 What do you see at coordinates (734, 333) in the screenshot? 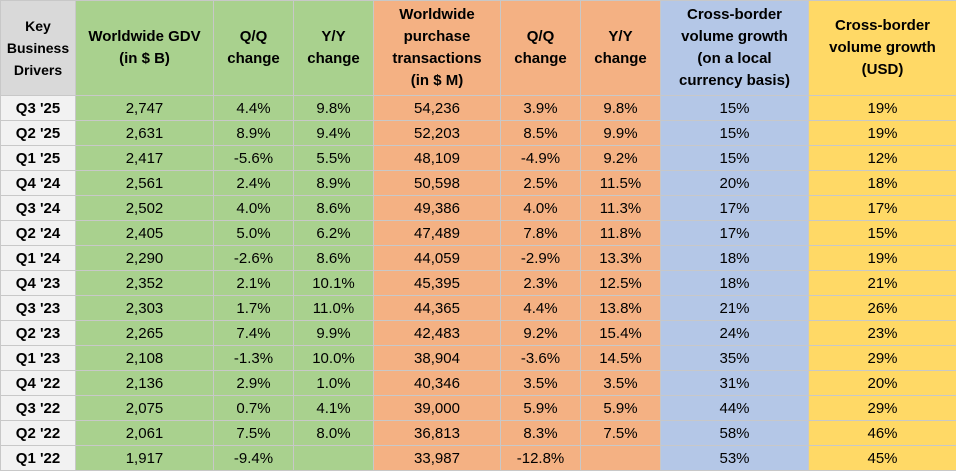
I see `cell-text: 24%` at bounding box center [734, 333].